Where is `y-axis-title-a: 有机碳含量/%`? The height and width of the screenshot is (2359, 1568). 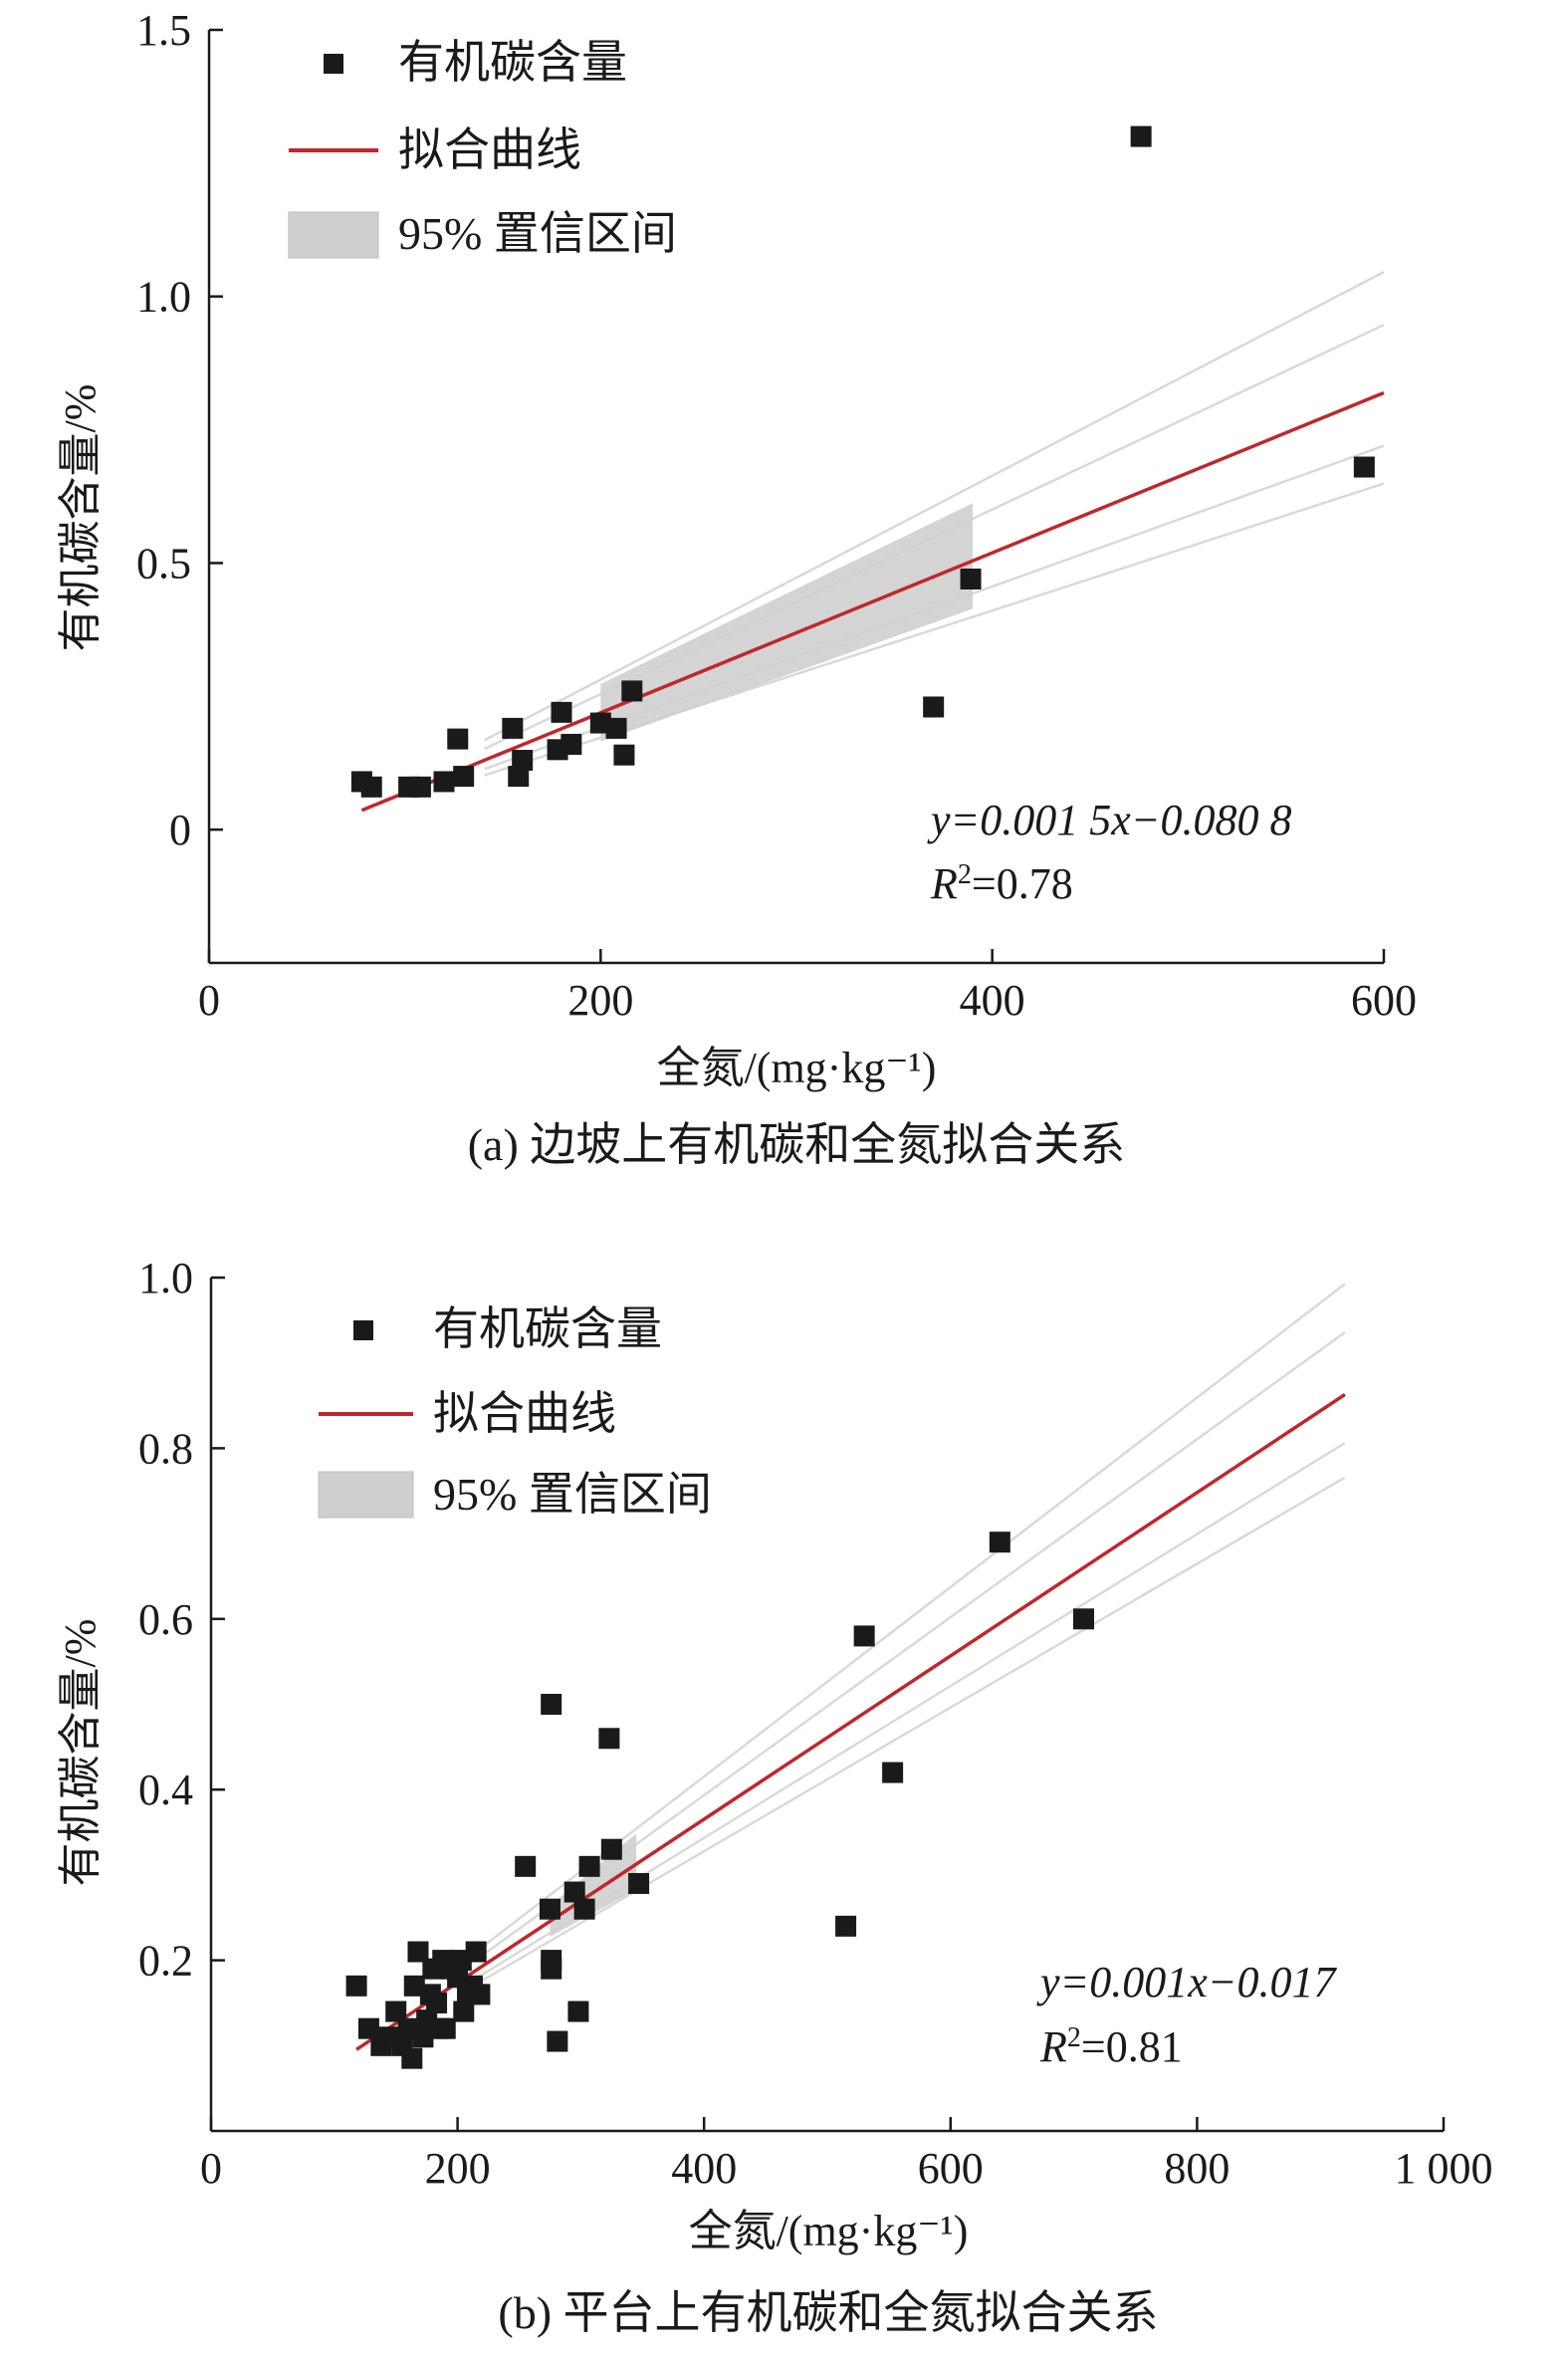 y-axis-title-a: 有机碳含量/% is located at coordinates (81, 518).